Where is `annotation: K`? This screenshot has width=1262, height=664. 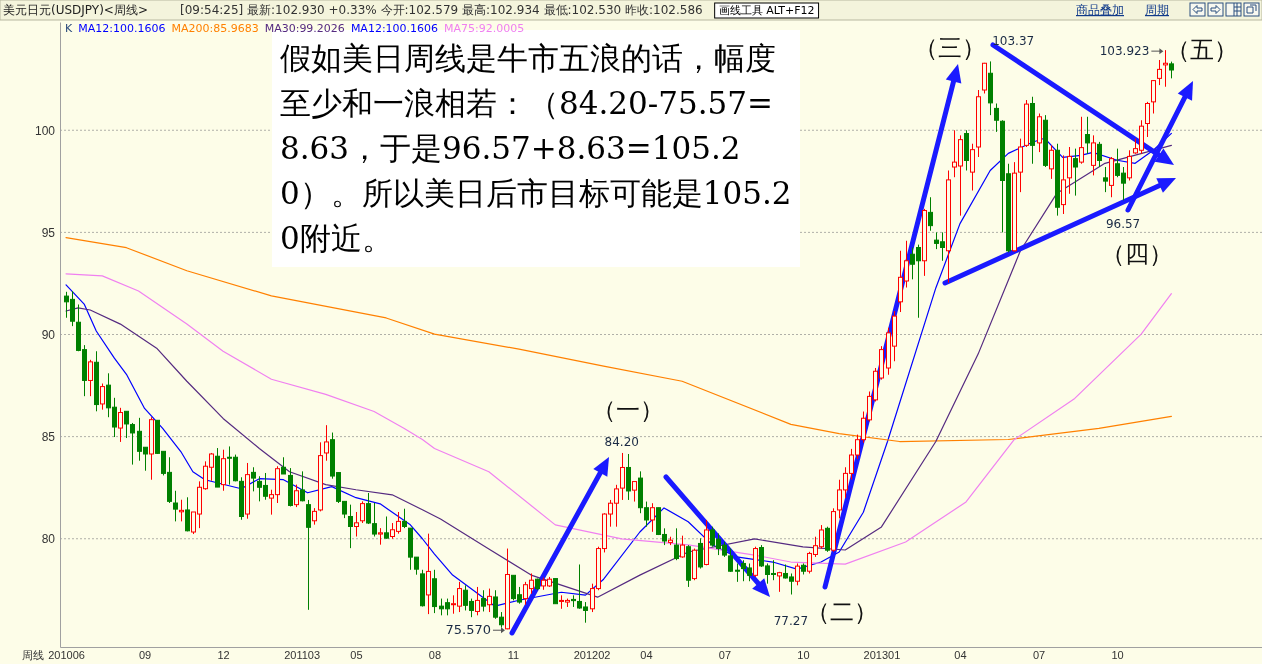 annotation: K is located at coordinates (69, 28).